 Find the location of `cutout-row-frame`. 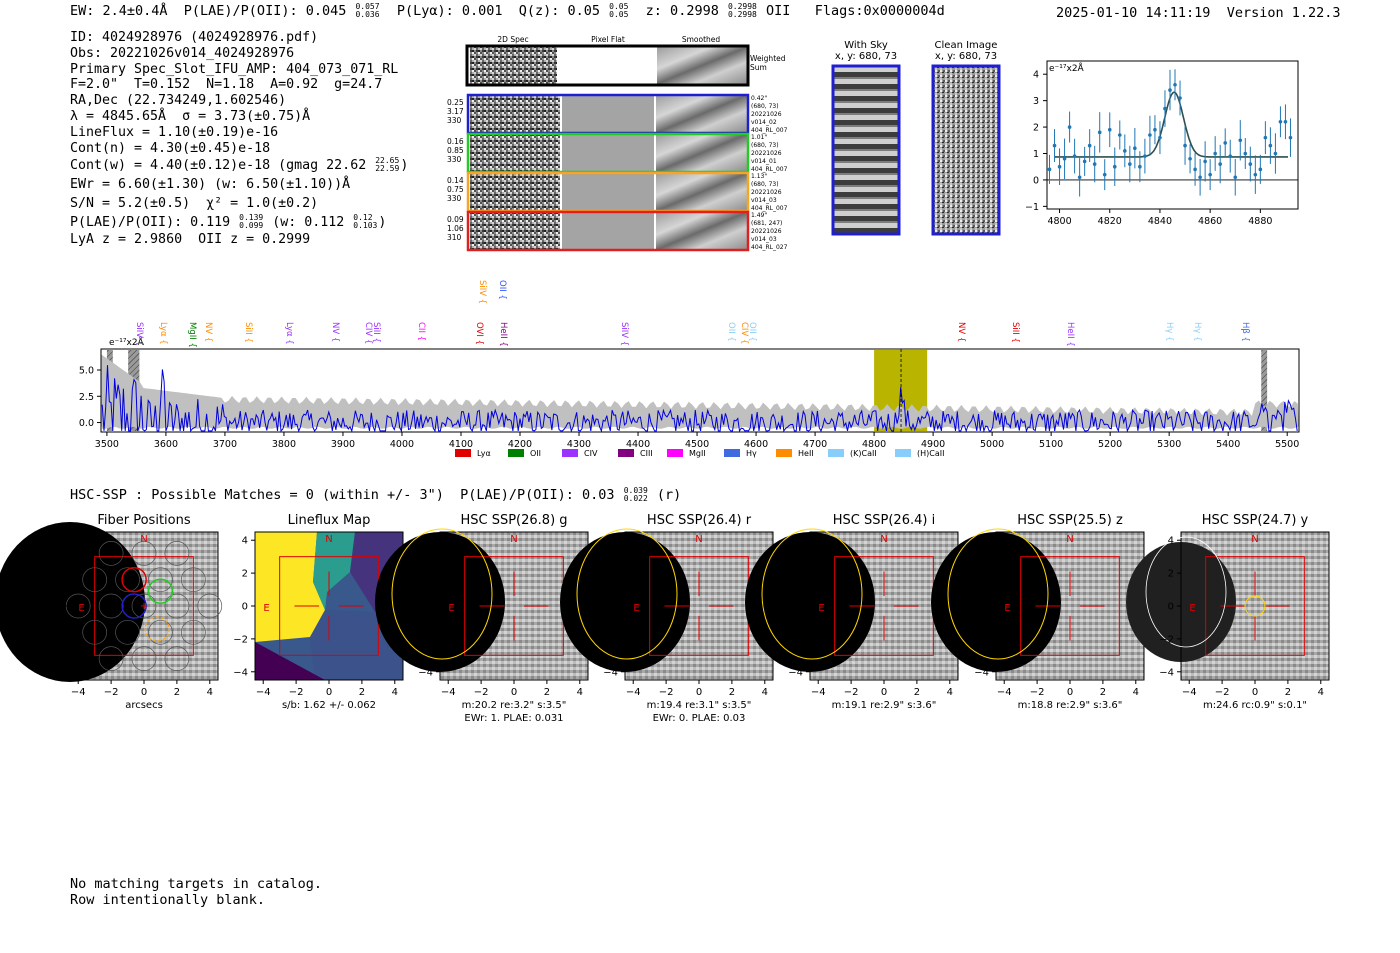

cutout-row-frame is located at coordinates (608, 231).